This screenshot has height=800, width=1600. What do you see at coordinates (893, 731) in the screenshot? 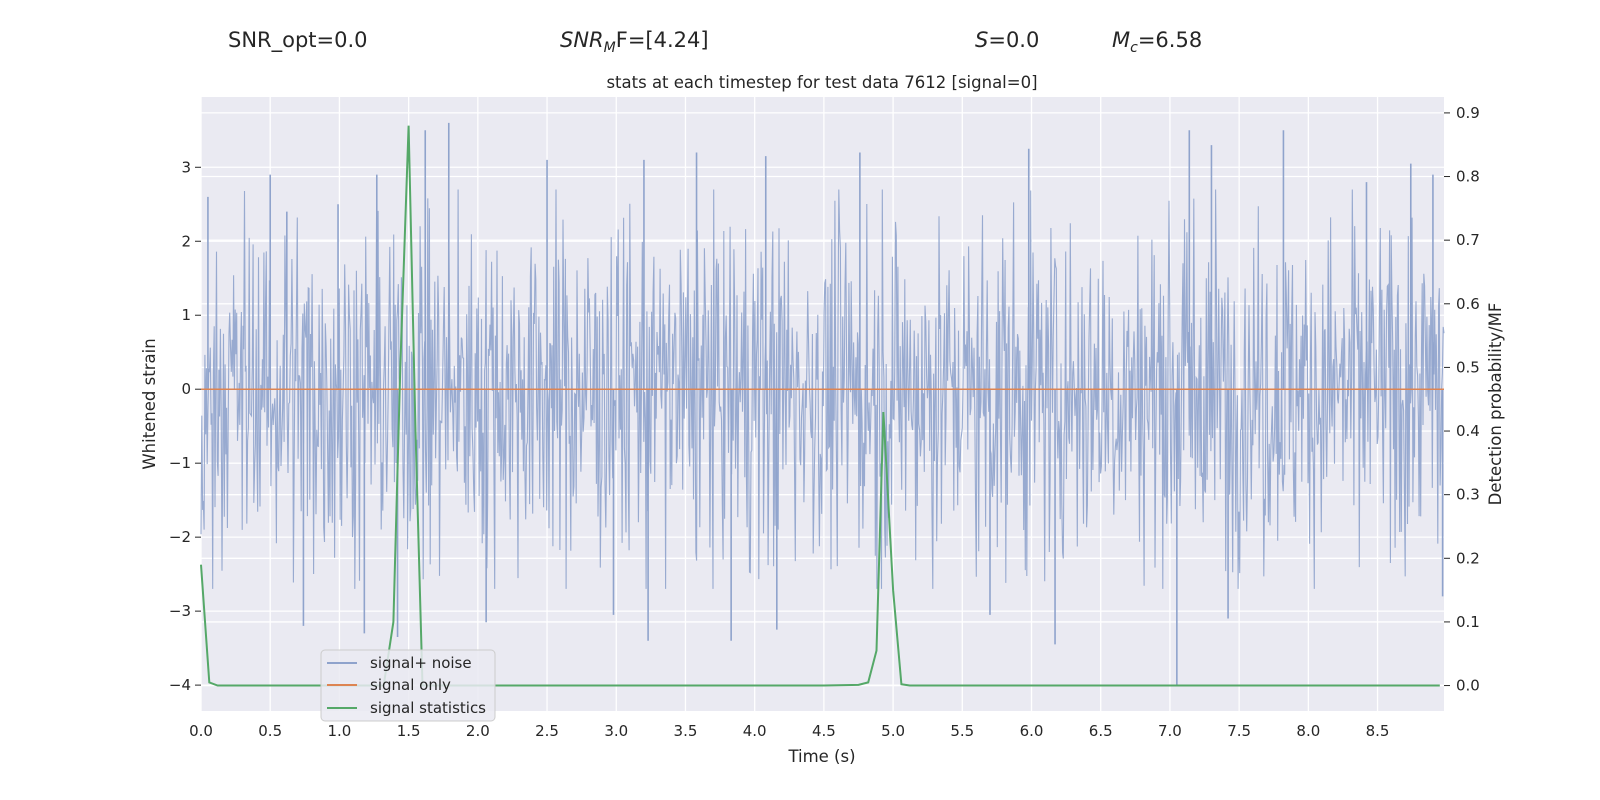
I see `x-tick-label: 5.0` at bounding box center [893, 731].